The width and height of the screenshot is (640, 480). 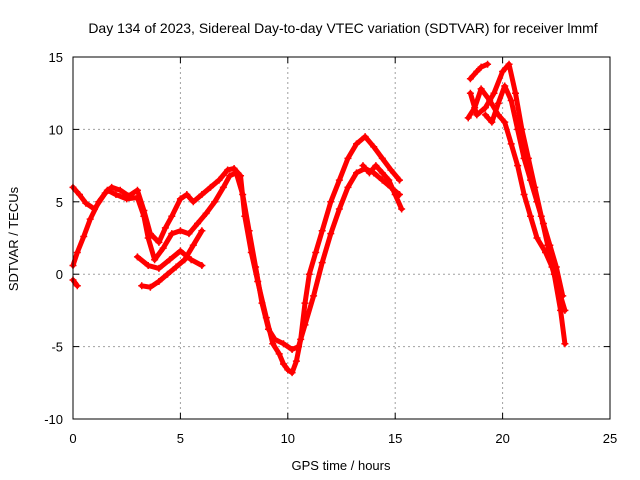 What do you see at coordinates (56, 129) in the screenshot?
I see `y-tick-label: 10` at bounding box center [56, 129].